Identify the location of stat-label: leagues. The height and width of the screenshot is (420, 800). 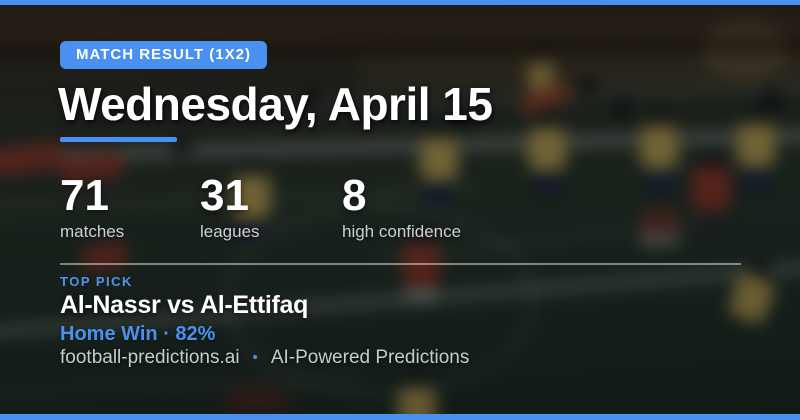
(230, 231).